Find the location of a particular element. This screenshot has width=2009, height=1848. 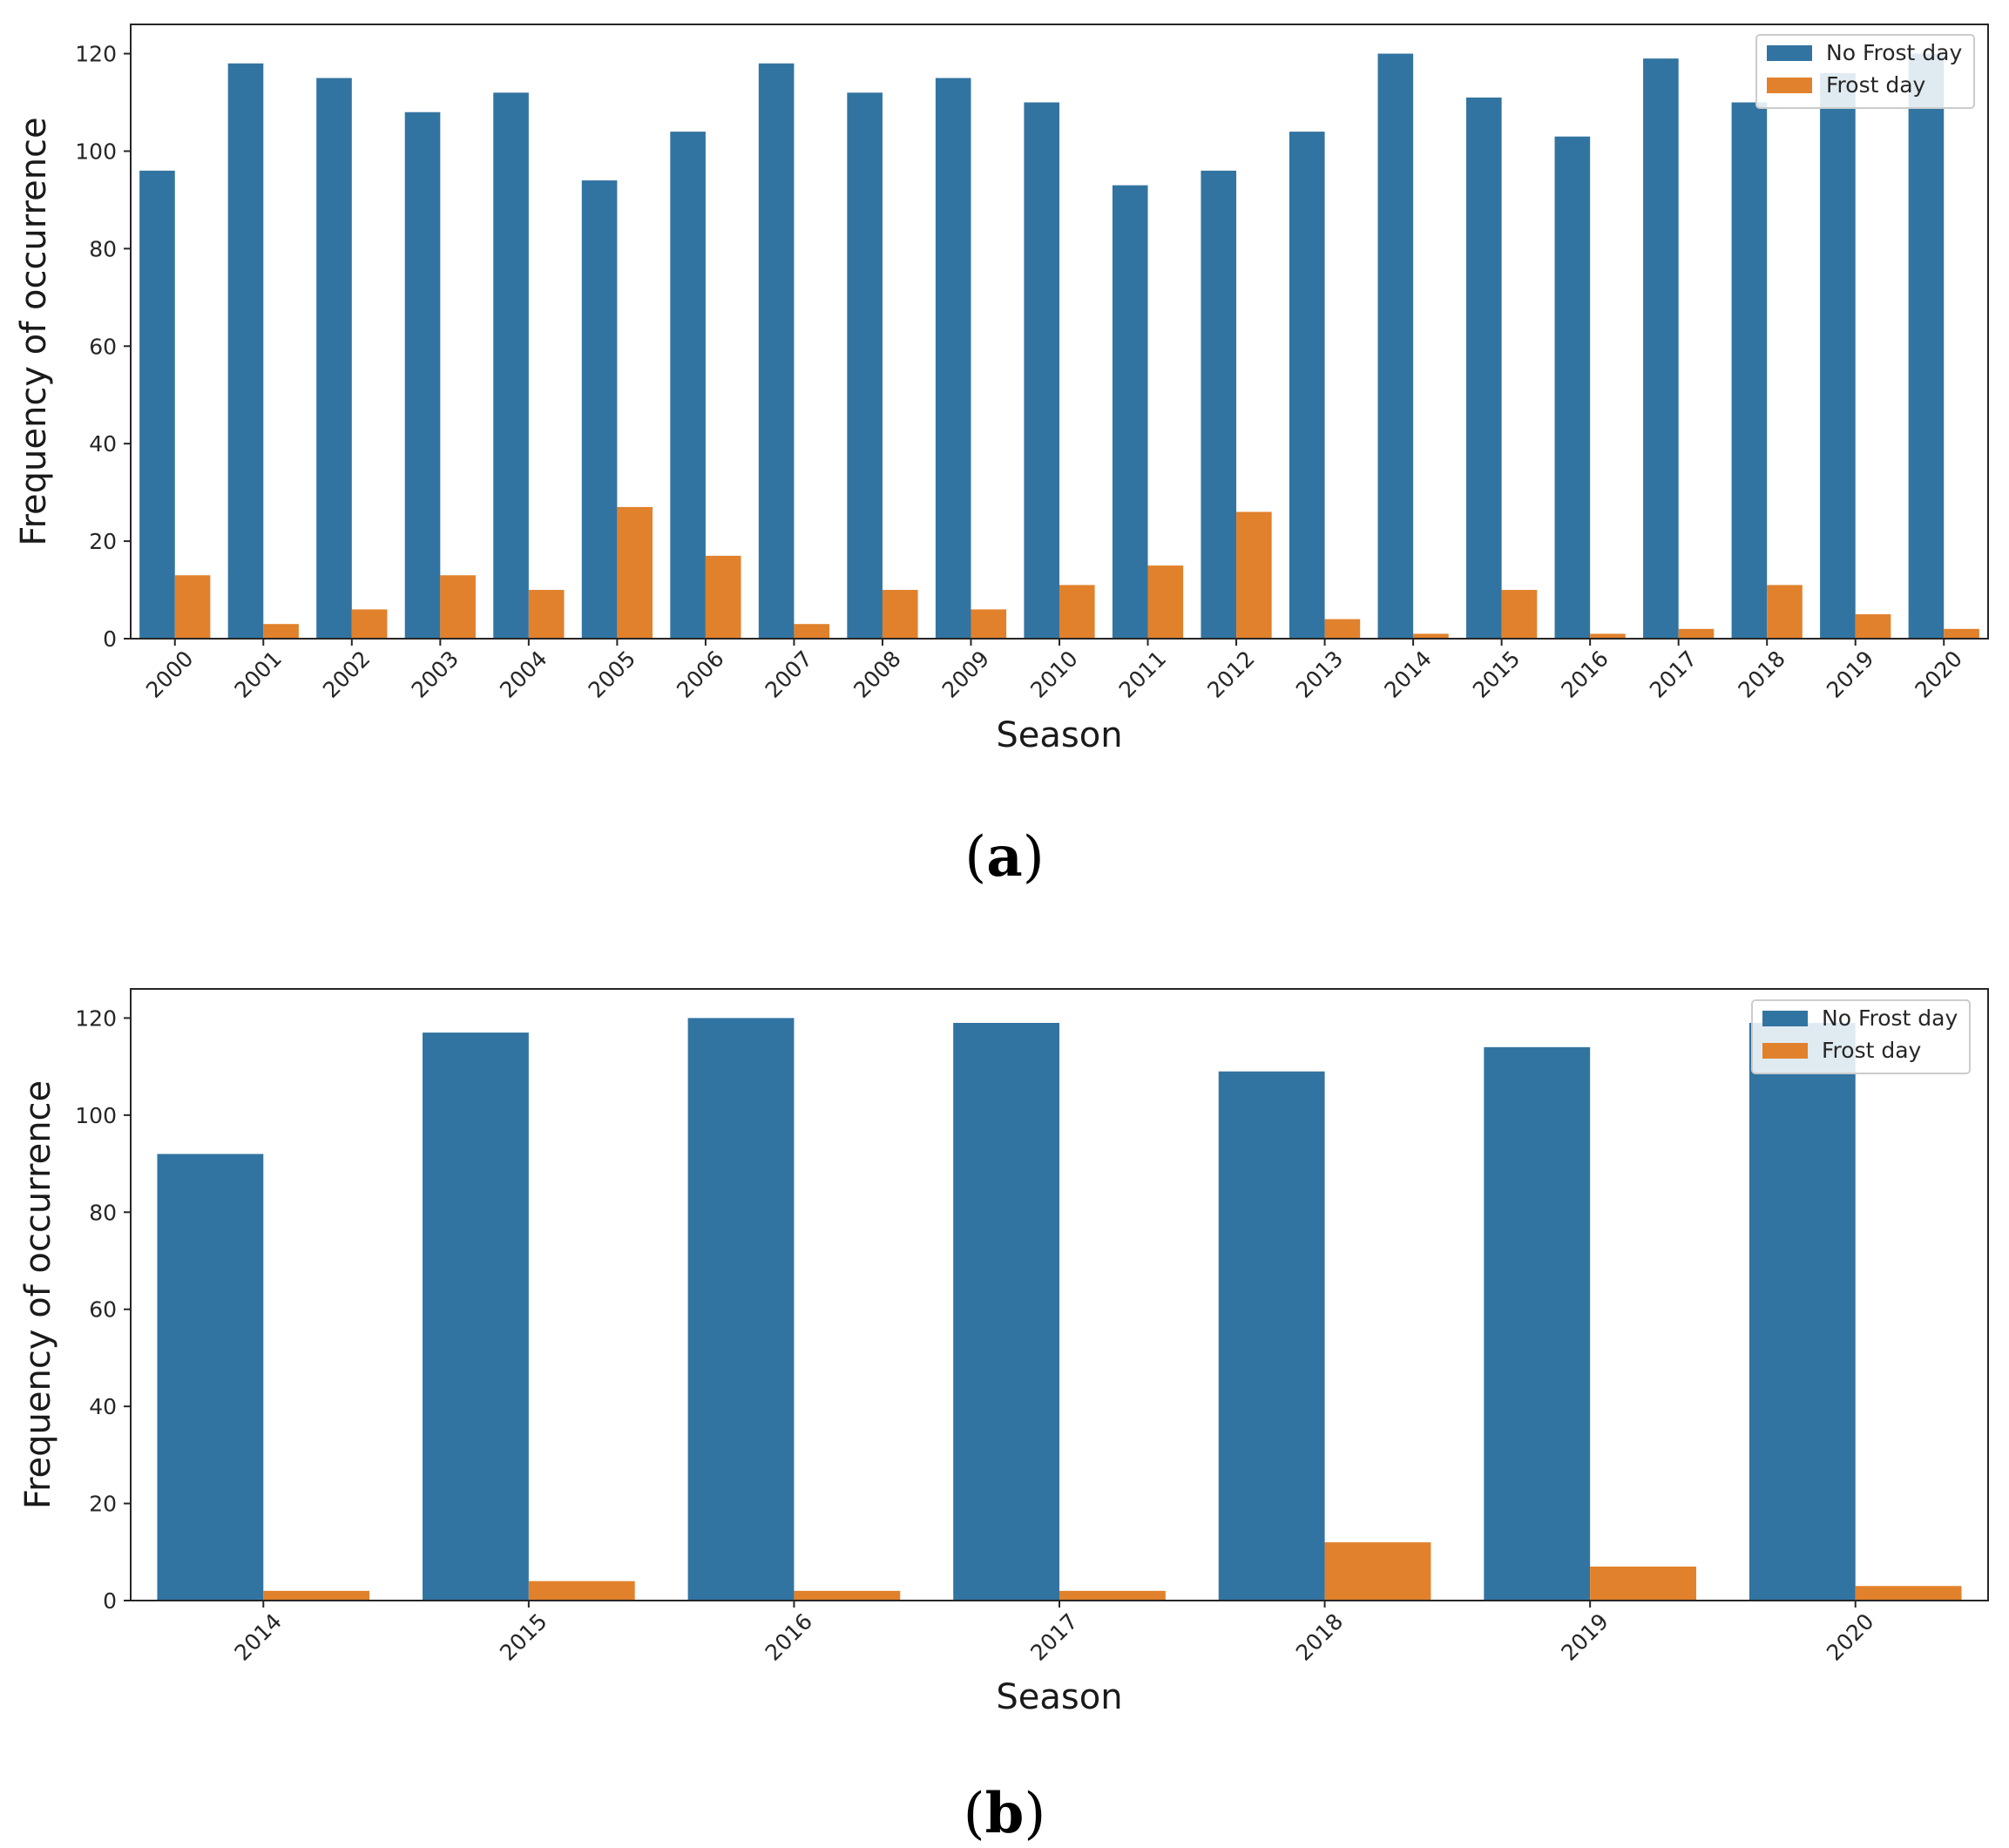

bar-no-frost-2000 is located at coordinates (157, 405).